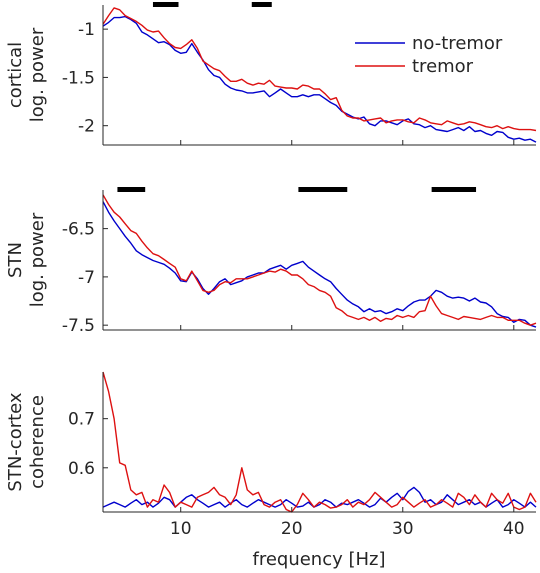  I want to click on ylabel-coherence-line1: STN-cortex, so click(15, 442).